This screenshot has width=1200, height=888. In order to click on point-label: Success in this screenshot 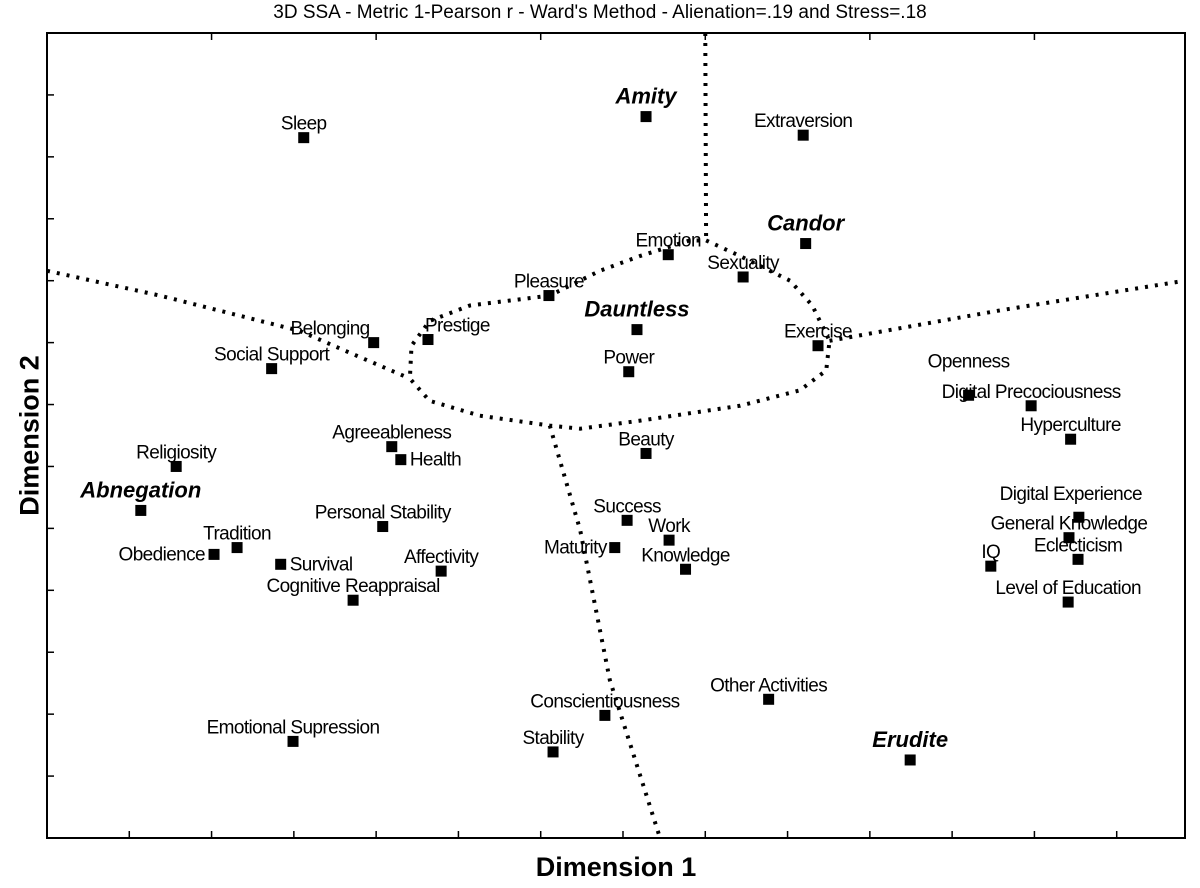, I will do `click(627, 506)`.